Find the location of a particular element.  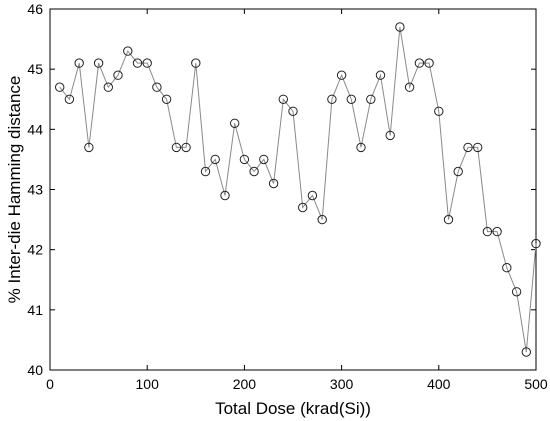

y-tick-label: 44 is located at coordinates (35, 129).